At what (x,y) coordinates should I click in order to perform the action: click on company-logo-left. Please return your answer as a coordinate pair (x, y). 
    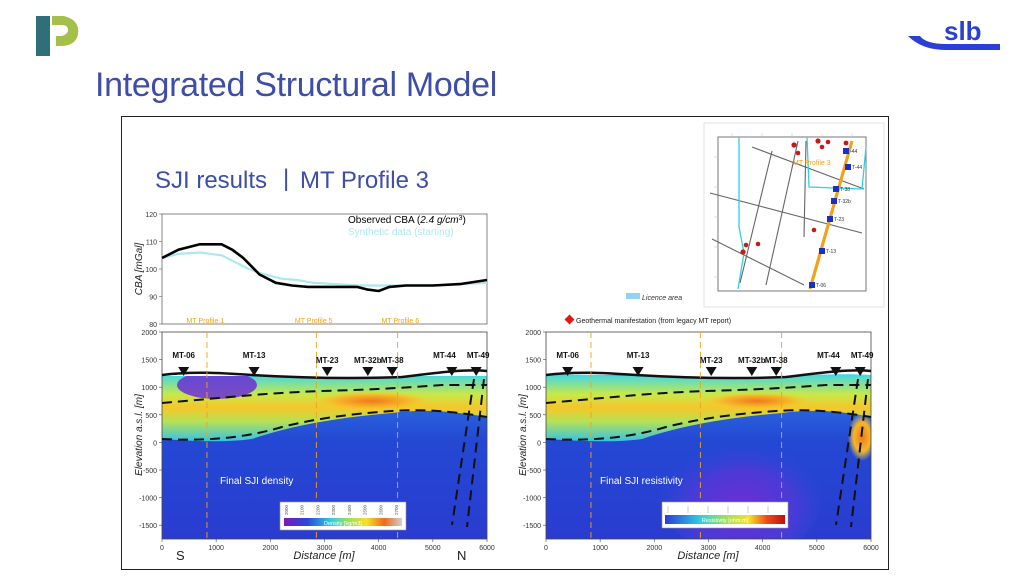
    Looking at the image, I should click on (59, 35).